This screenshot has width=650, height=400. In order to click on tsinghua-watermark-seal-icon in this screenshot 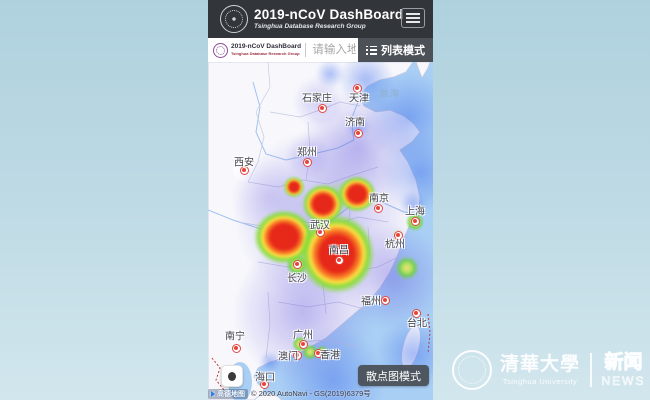, I will do `click(472, 370)`.